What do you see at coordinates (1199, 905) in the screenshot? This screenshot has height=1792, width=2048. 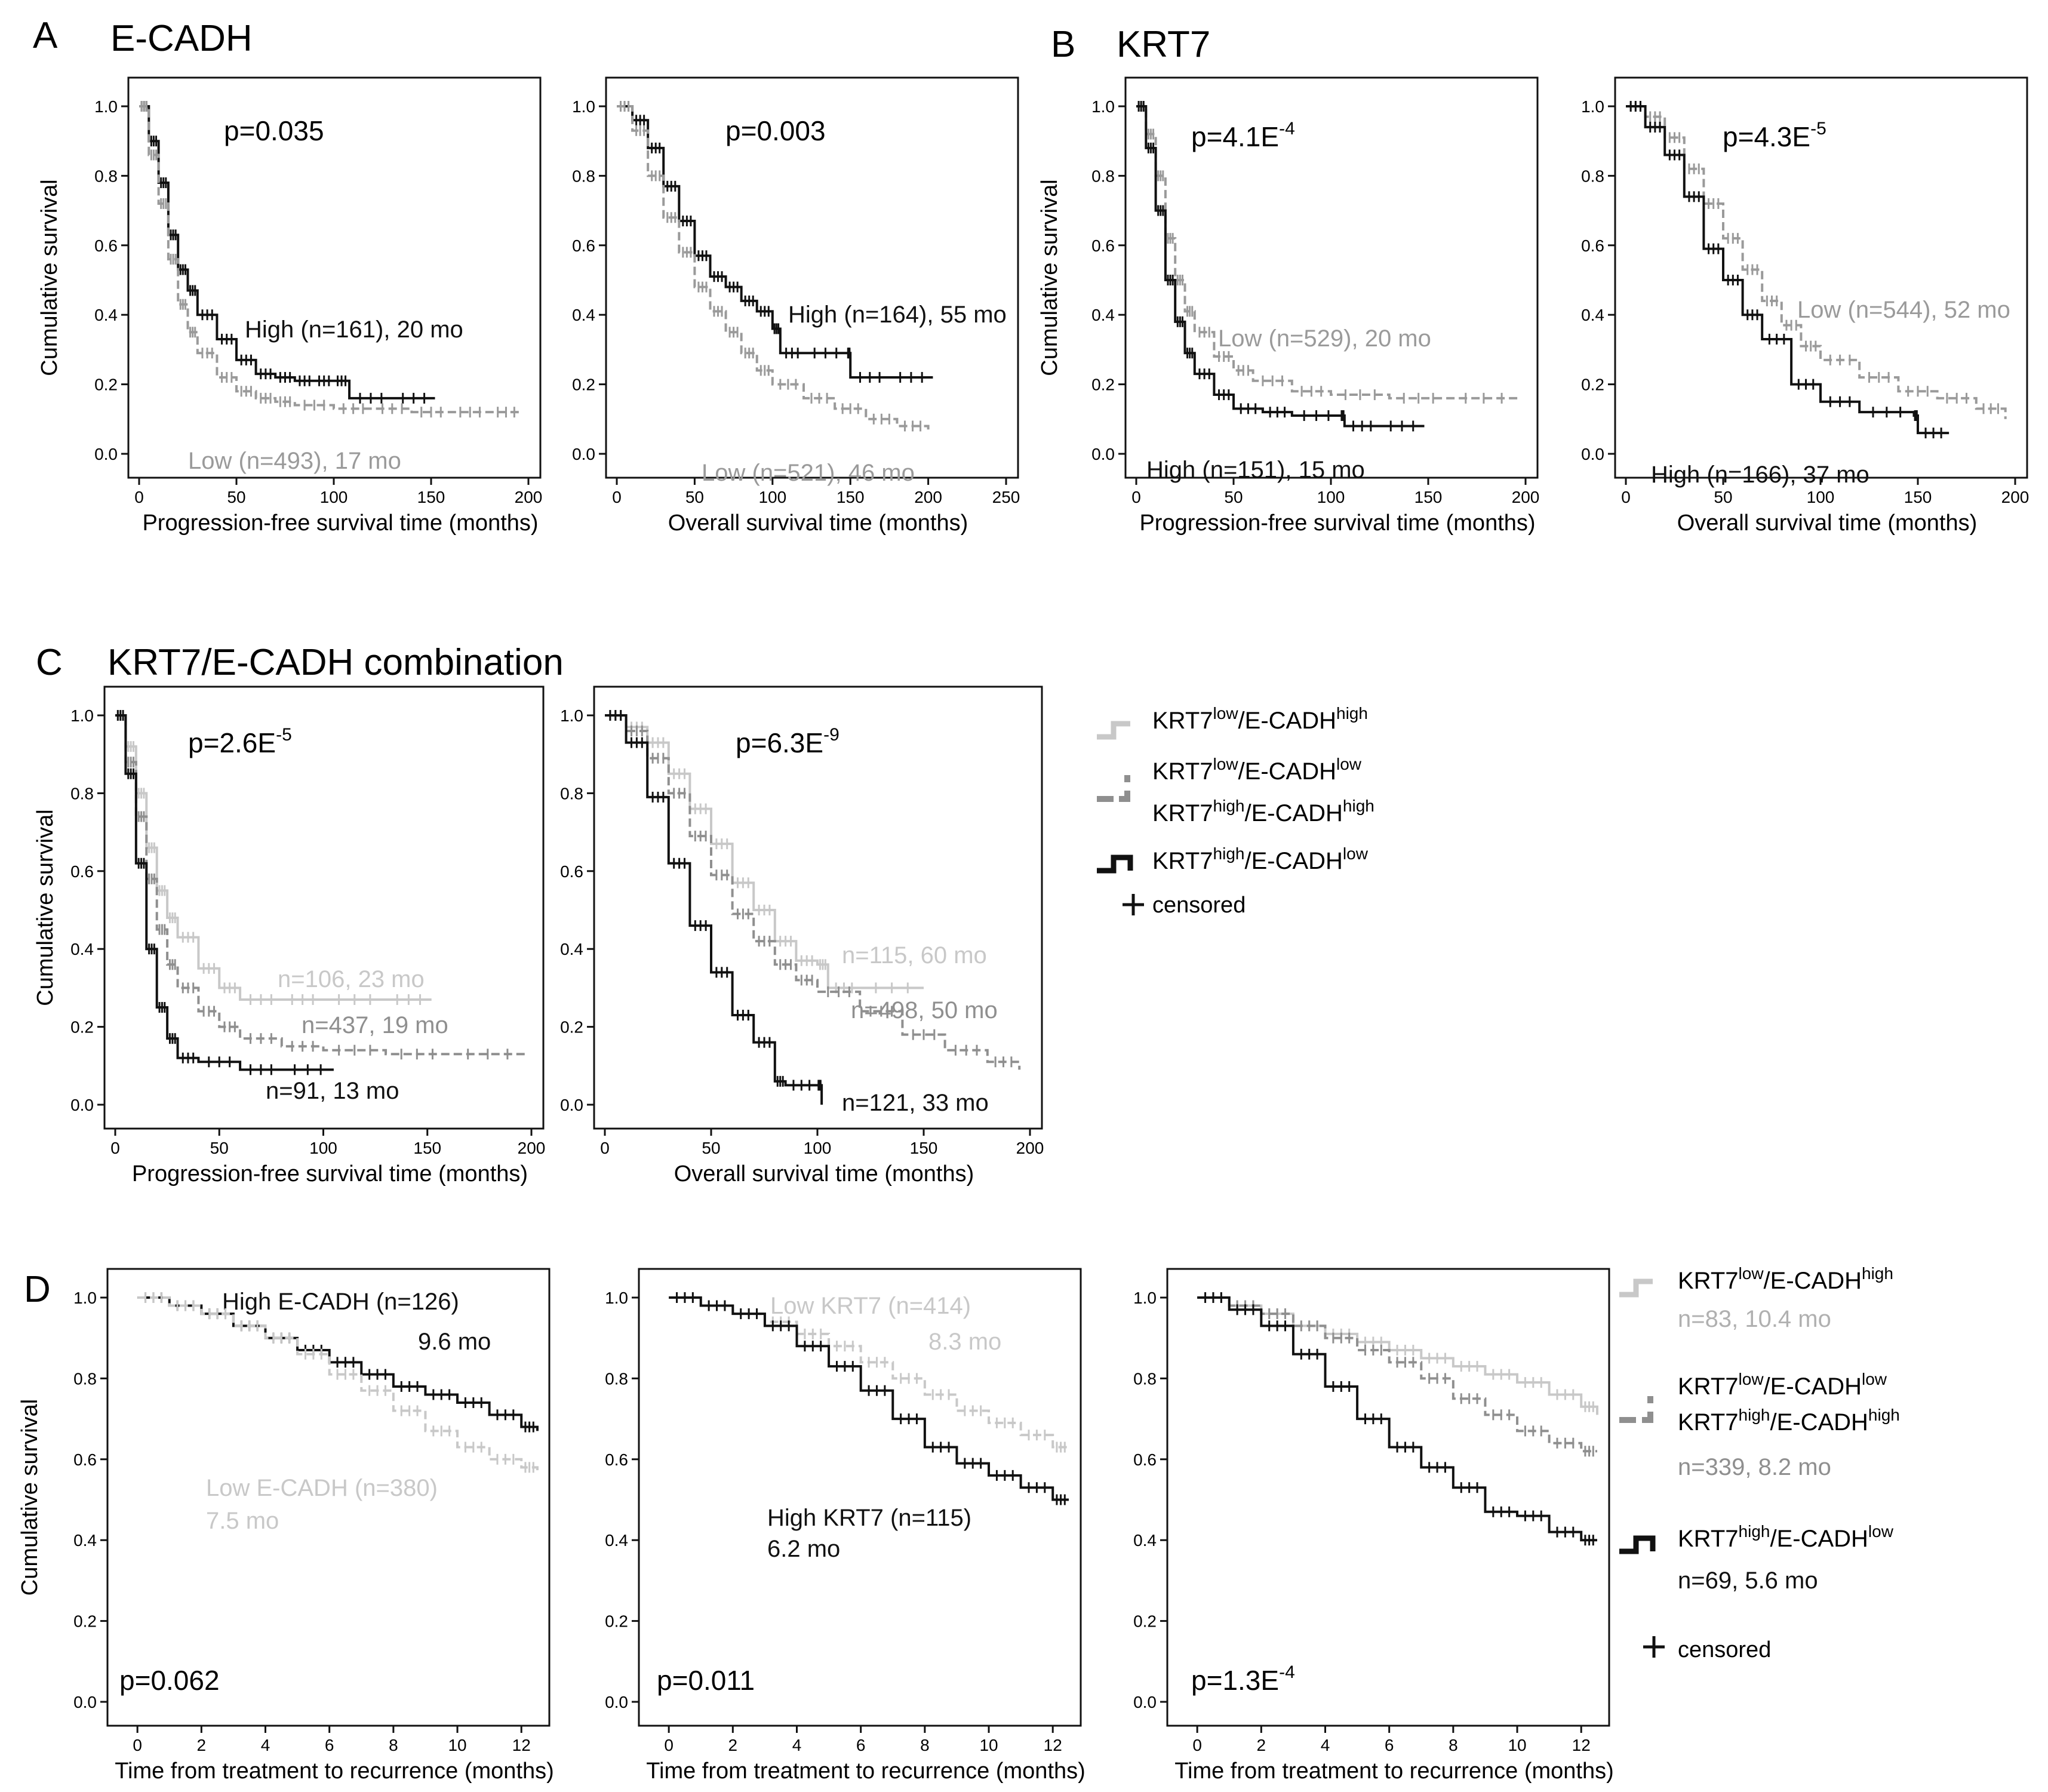 I see `legend-c-censored: censored` at bounding box center [1199, 905].